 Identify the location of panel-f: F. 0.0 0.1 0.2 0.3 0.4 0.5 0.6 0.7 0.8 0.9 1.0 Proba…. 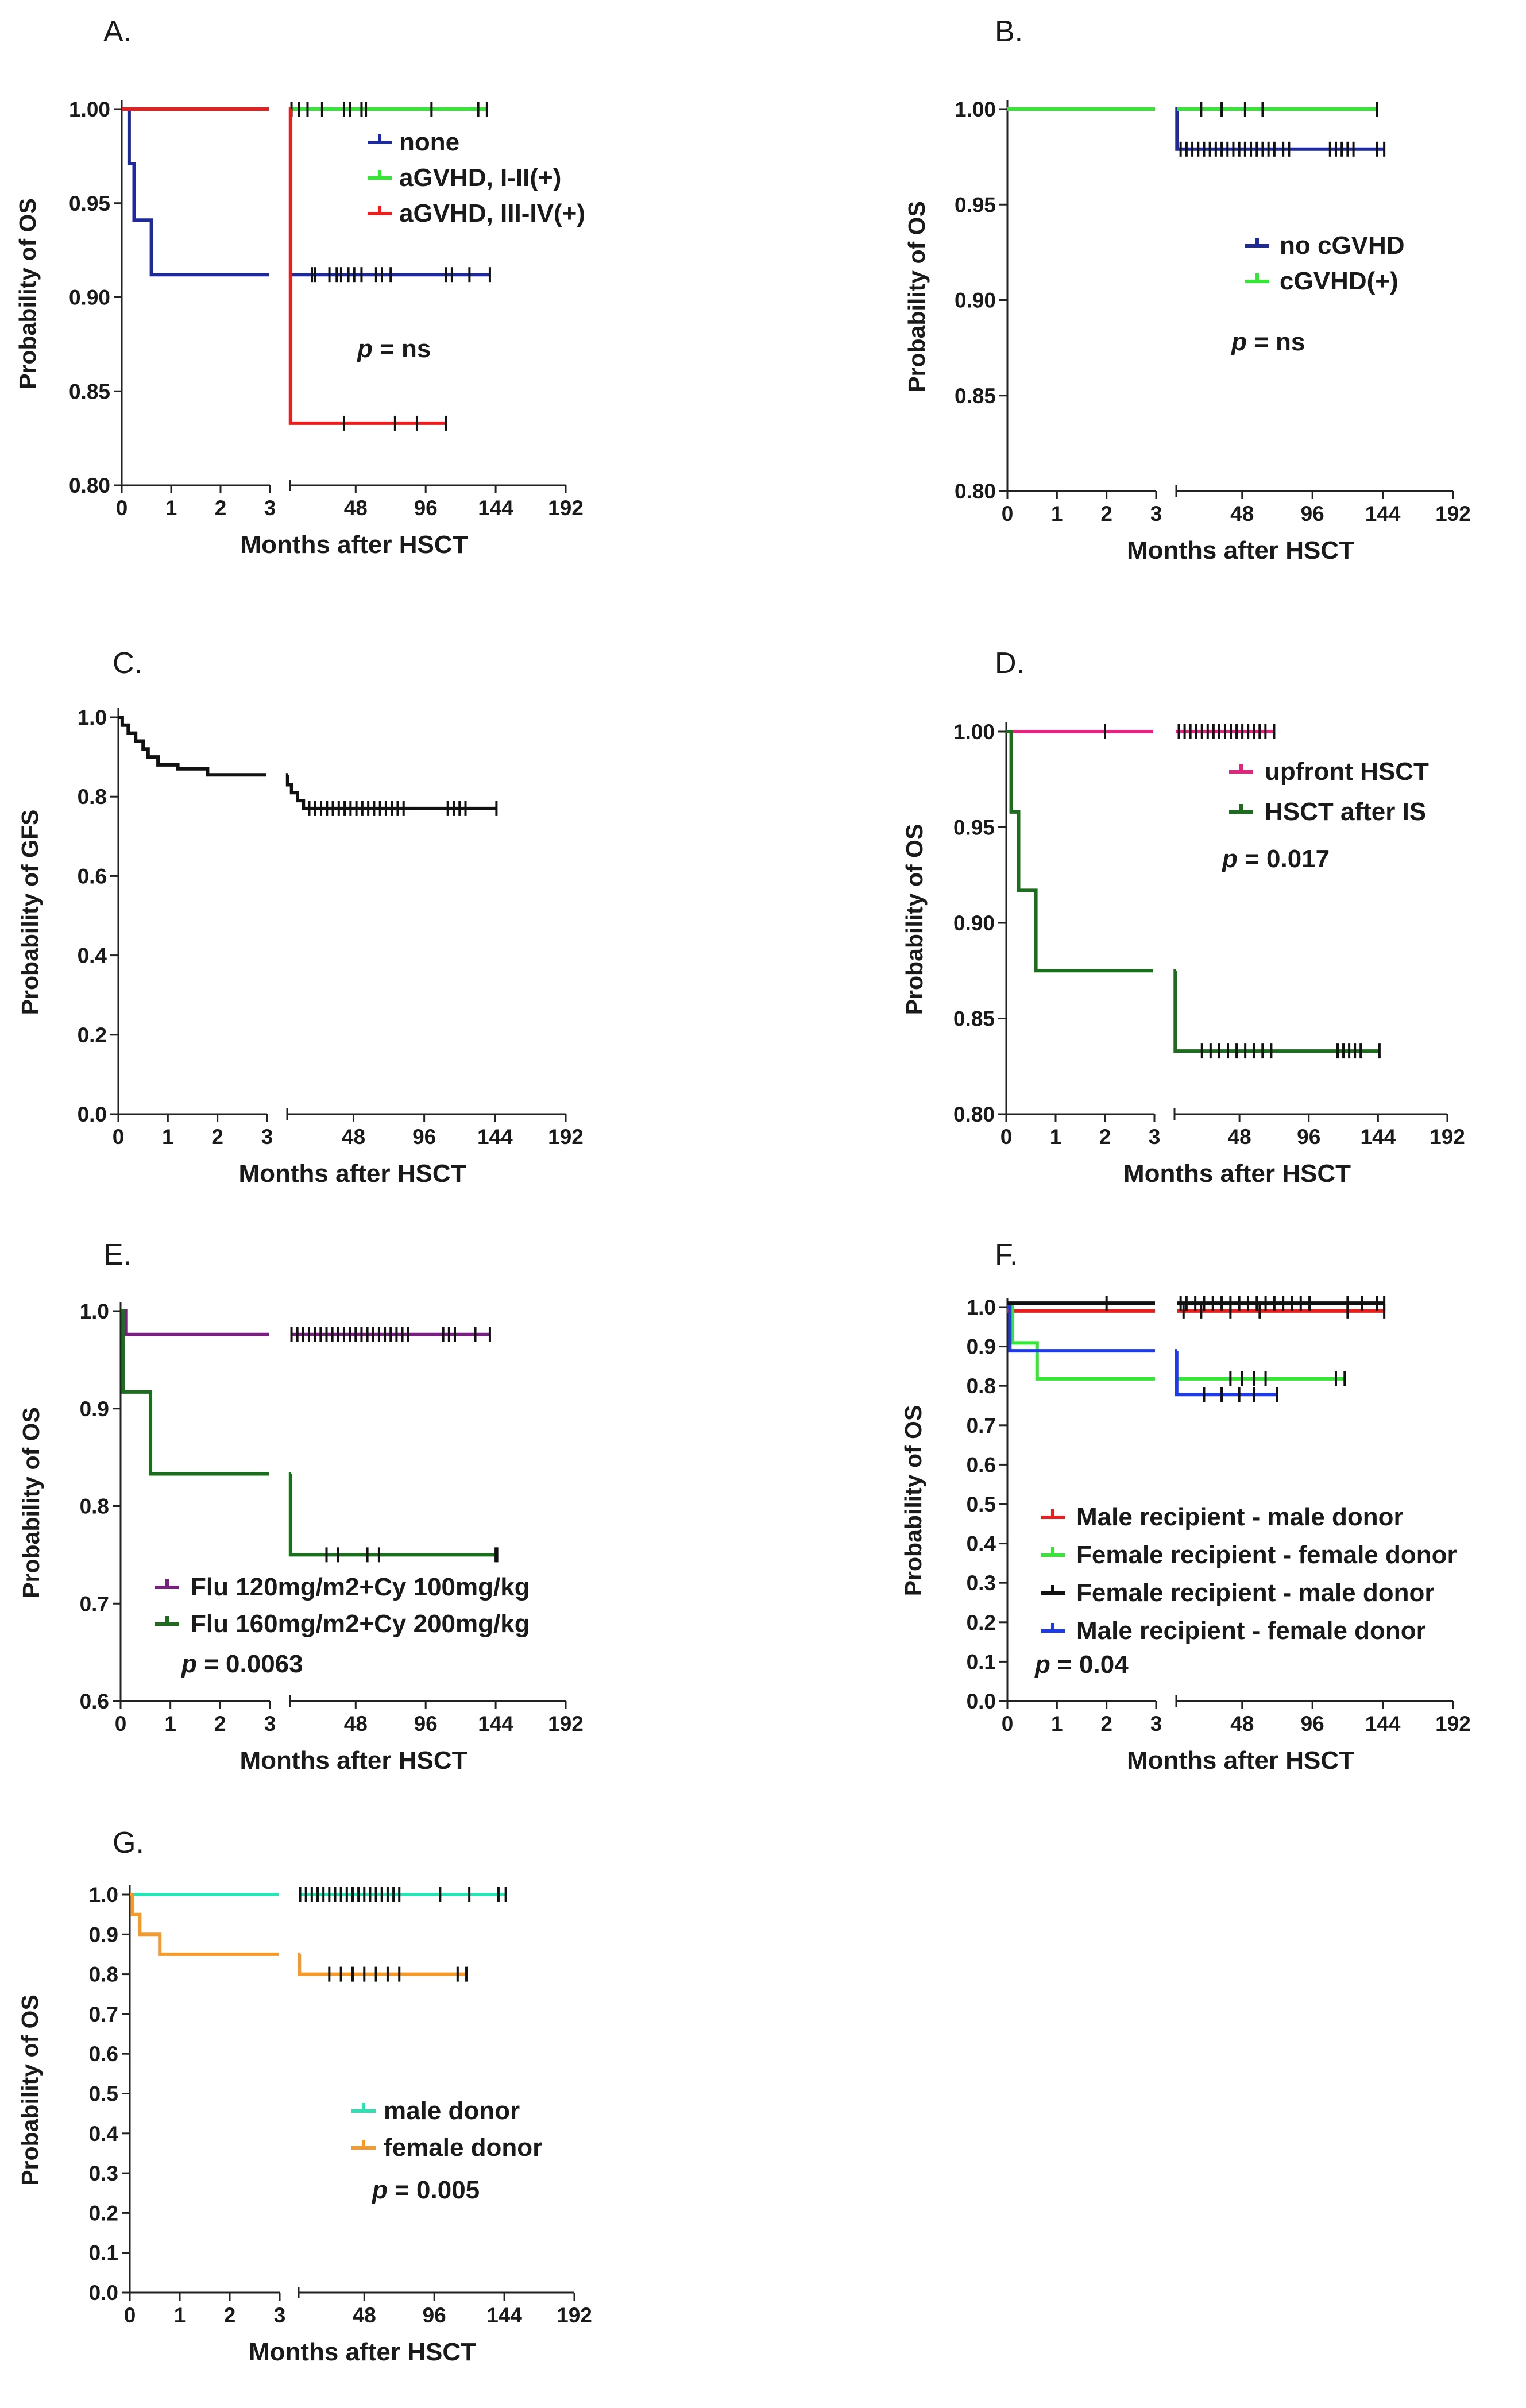
(1185, 1507).